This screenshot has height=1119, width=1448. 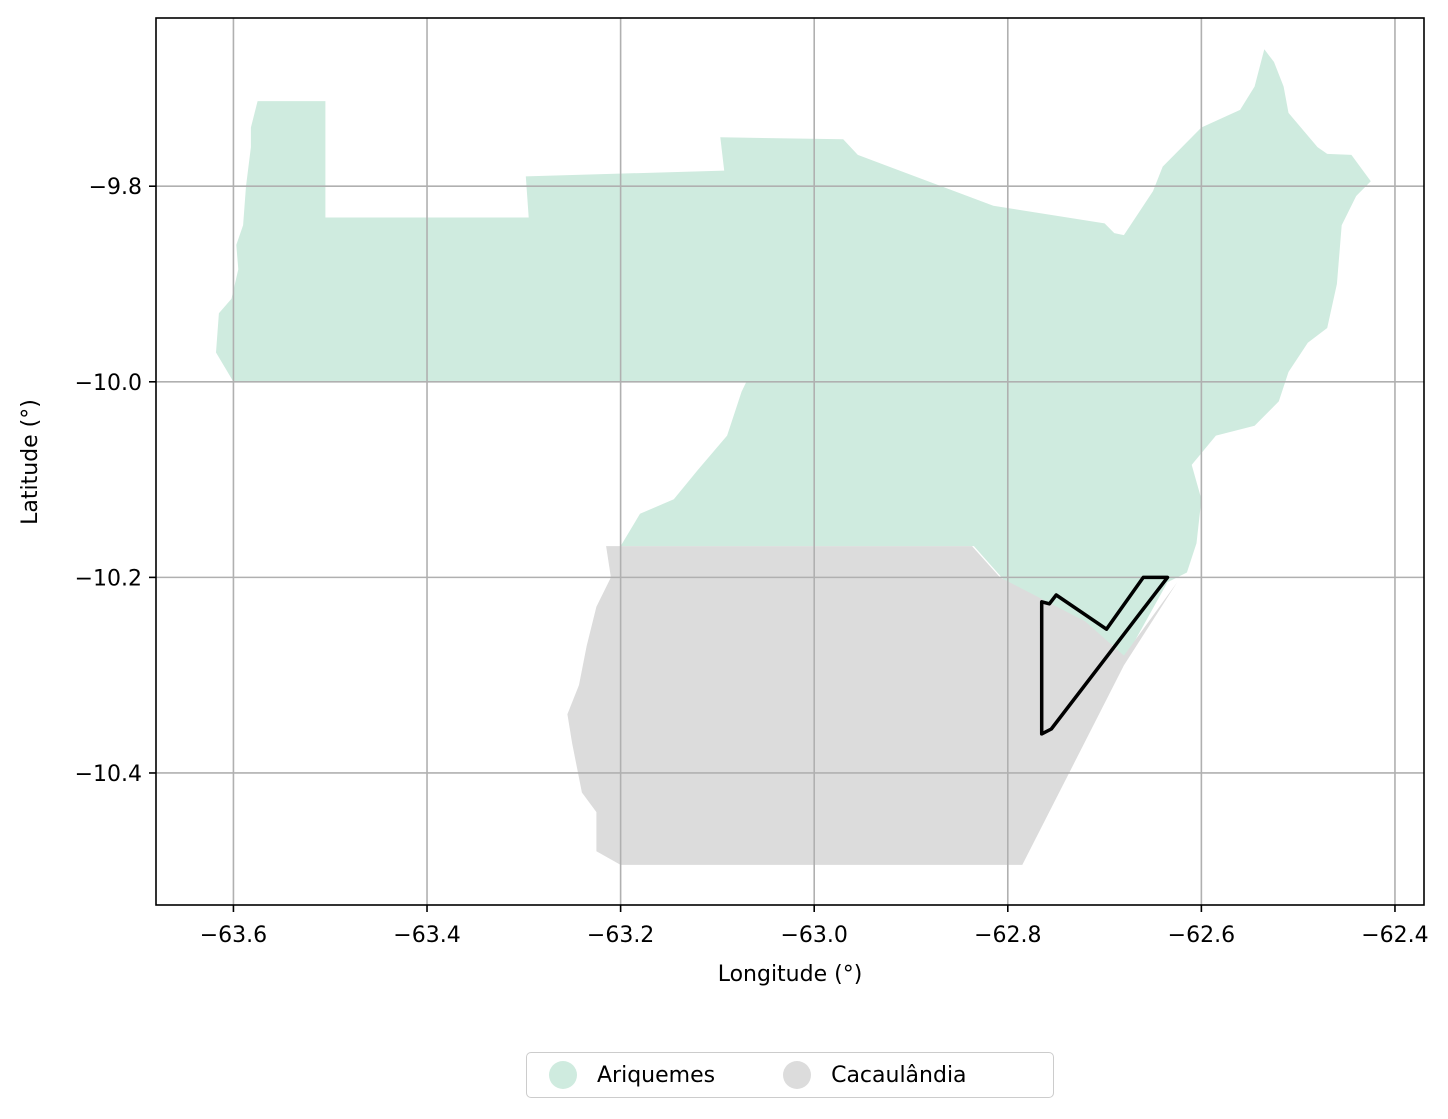 I want to click on legend-swatch-ariquemes, so click(x=563, y=1075).